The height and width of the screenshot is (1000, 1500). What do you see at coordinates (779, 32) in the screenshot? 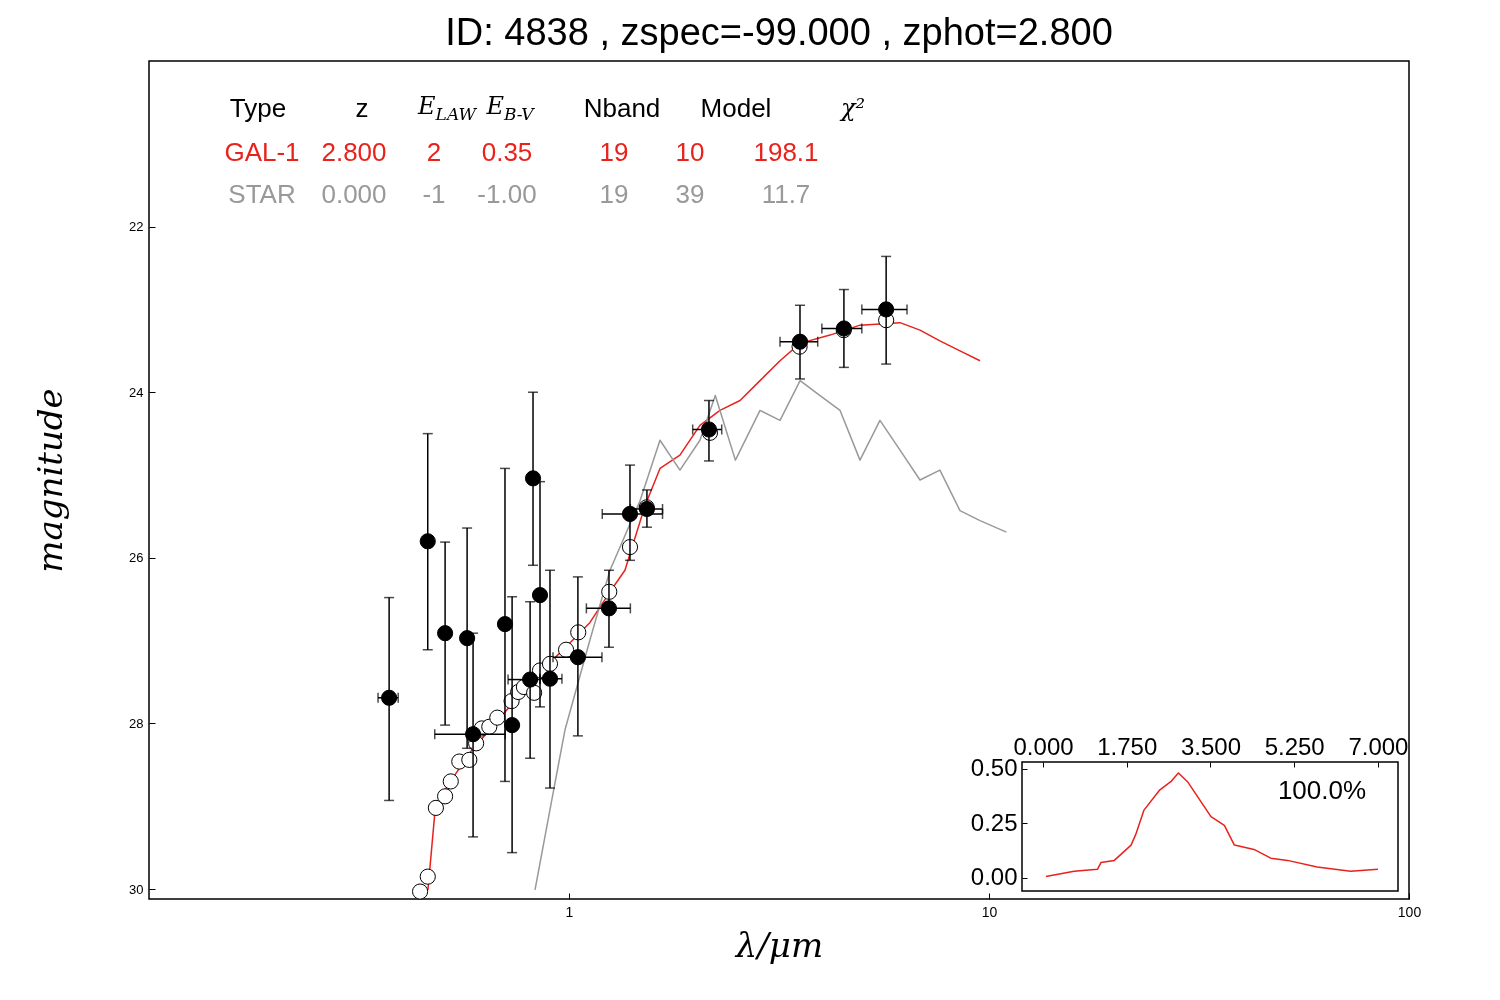
I see `chart-title: ID: 4838 , zspec=-99.000 , zphot=2.800` at bounding box center [779, 32].